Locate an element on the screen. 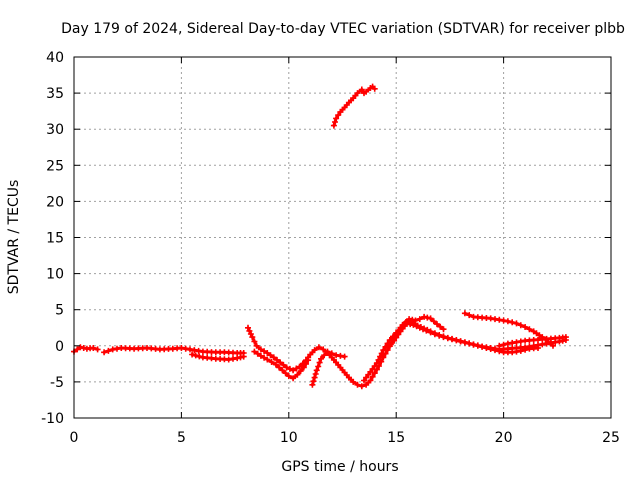  x-tick-label: 10 is located at coordinates (289, 438).